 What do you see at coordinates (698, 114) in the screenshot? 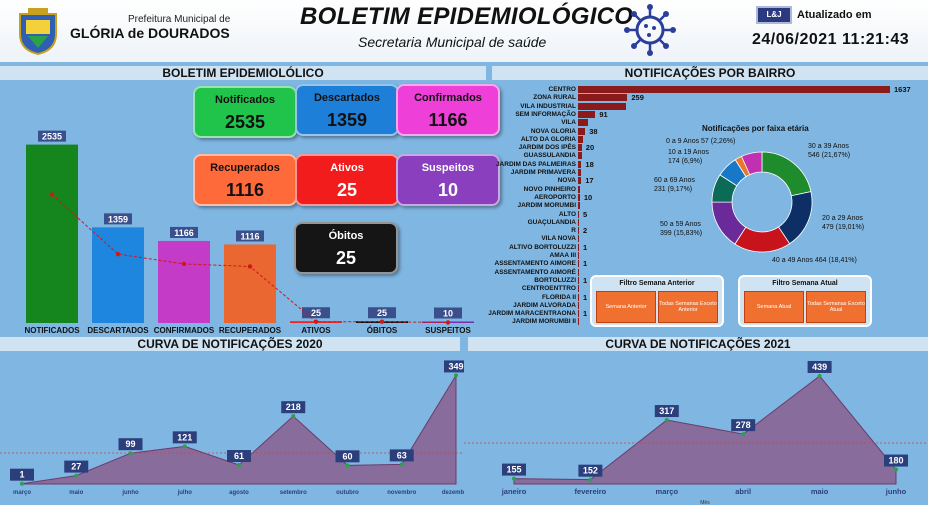
I see `bairro-row: SEM INFORMAÇÃO 91` at bounding box center [698, 114].